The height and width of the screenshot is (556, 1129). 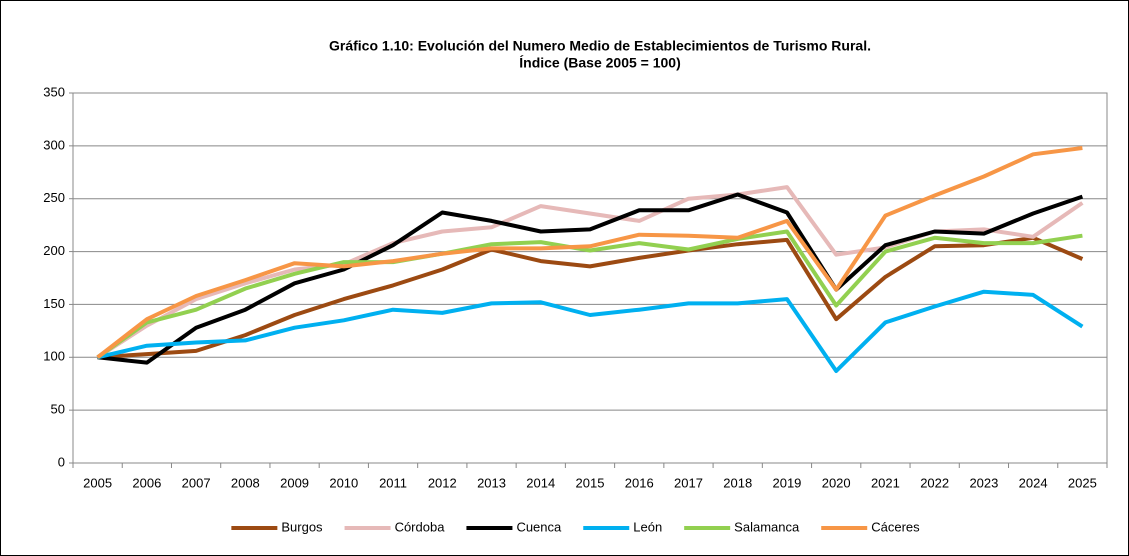 I want to click on x-tick-label: 2017, so click(x=688, y=482).